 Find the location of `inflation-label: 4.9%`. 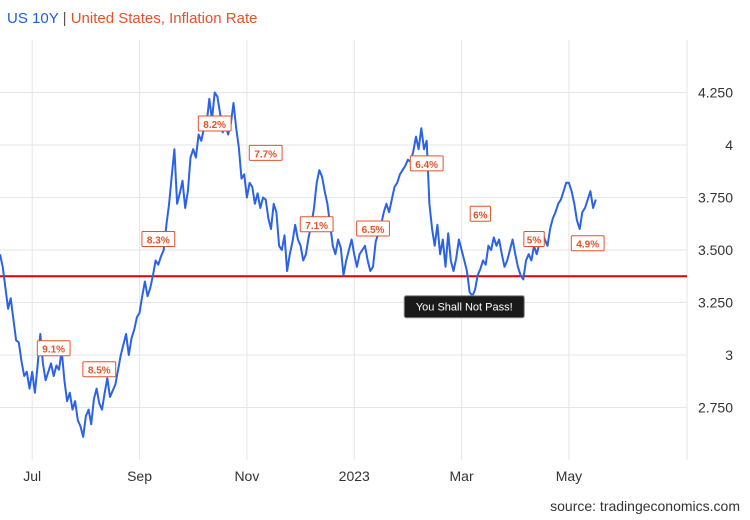

inflation-label: 4.9% is located at coordinates (587, 243).